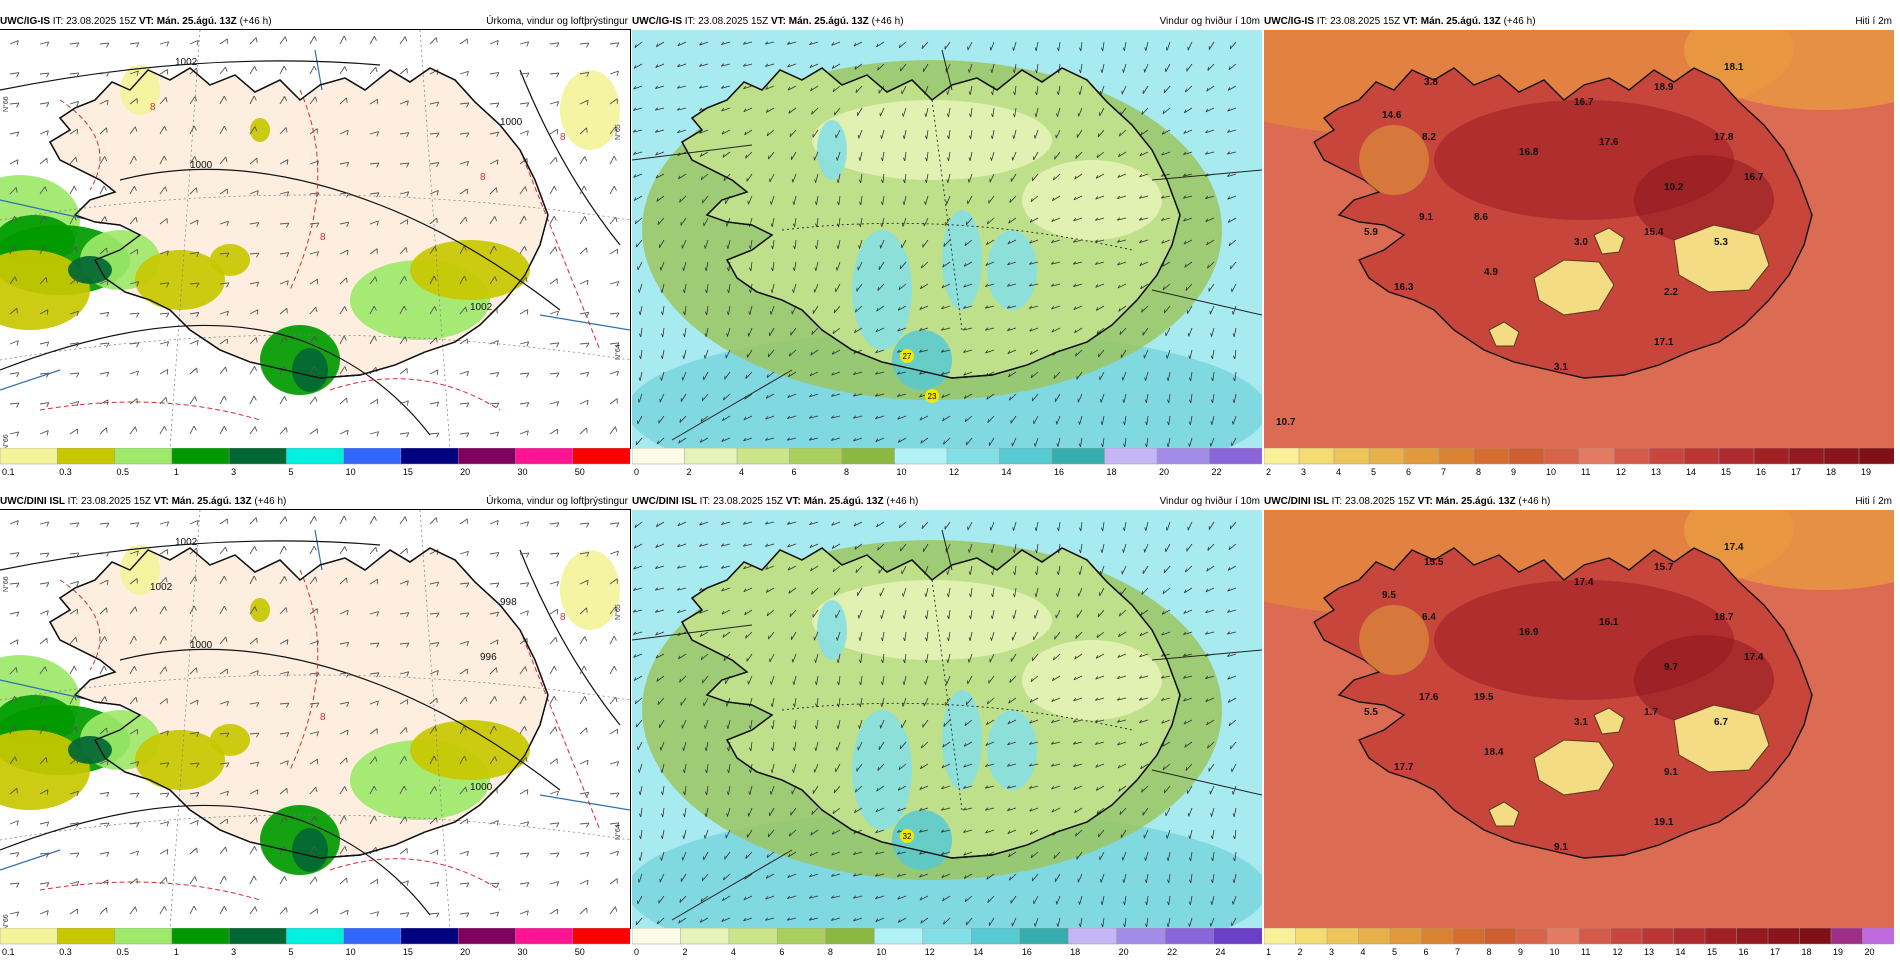 This screenshot has height=964, width=1900. Describe the element at coordinates (794, 472) in the screenshot. I see `legend-tick-label: 6` at that location.